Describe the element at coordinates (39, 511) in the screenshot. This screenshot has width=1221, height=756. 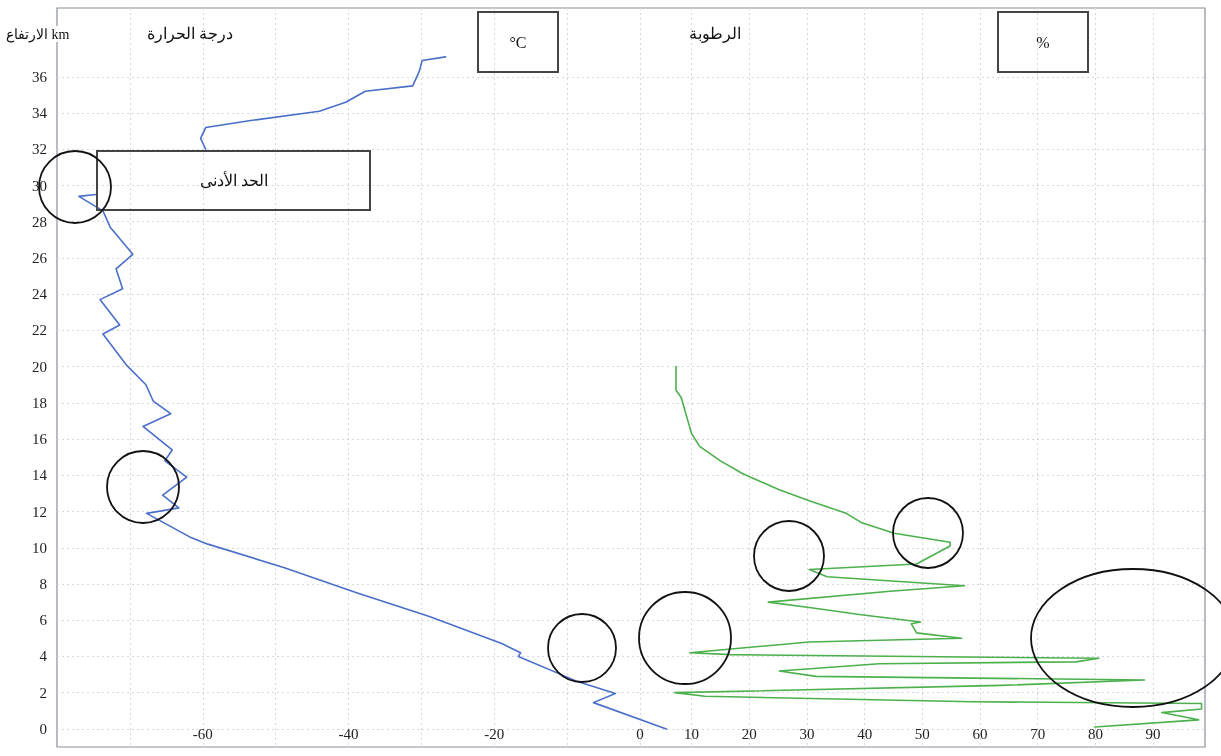
I see `y-tick-label: 12` at that location.